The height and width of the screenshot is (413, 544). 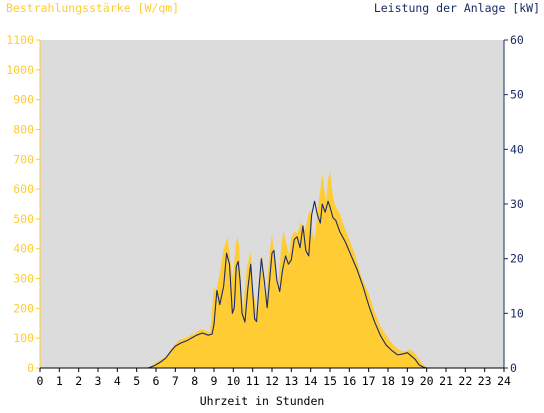 What do you see at coordinates (272, 381) in the screenshot?
I see `x-tick-label: 12` at bounding box center [272, 381].